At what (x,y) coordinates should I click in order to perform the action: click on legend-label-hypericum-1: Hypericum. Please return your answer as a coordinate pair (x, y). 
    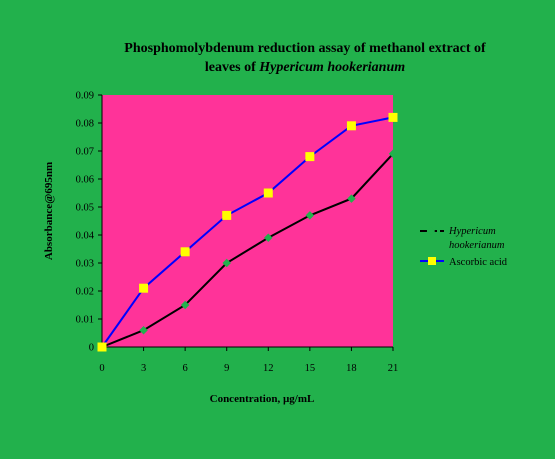
    Looking at the image, I should click on (472, 231).